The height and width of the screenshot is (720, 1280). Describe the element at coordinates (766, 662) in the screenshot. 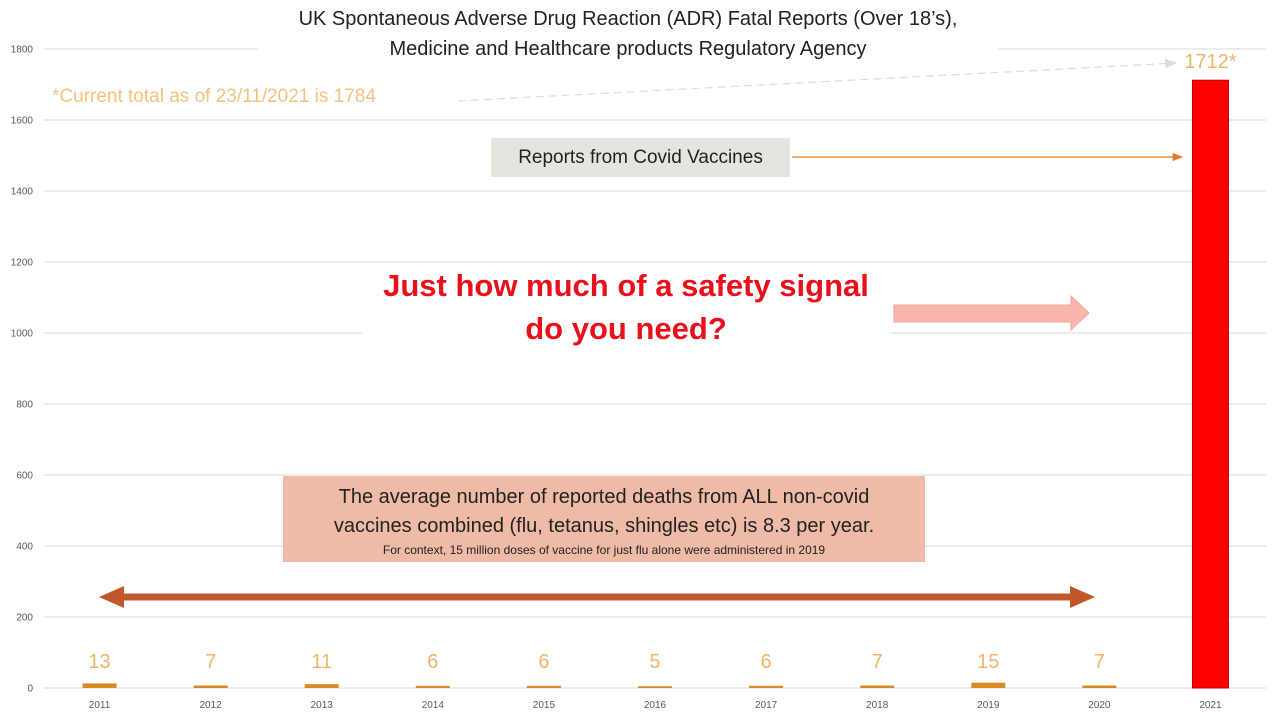

I see `data-label-2017: 6` at that location.